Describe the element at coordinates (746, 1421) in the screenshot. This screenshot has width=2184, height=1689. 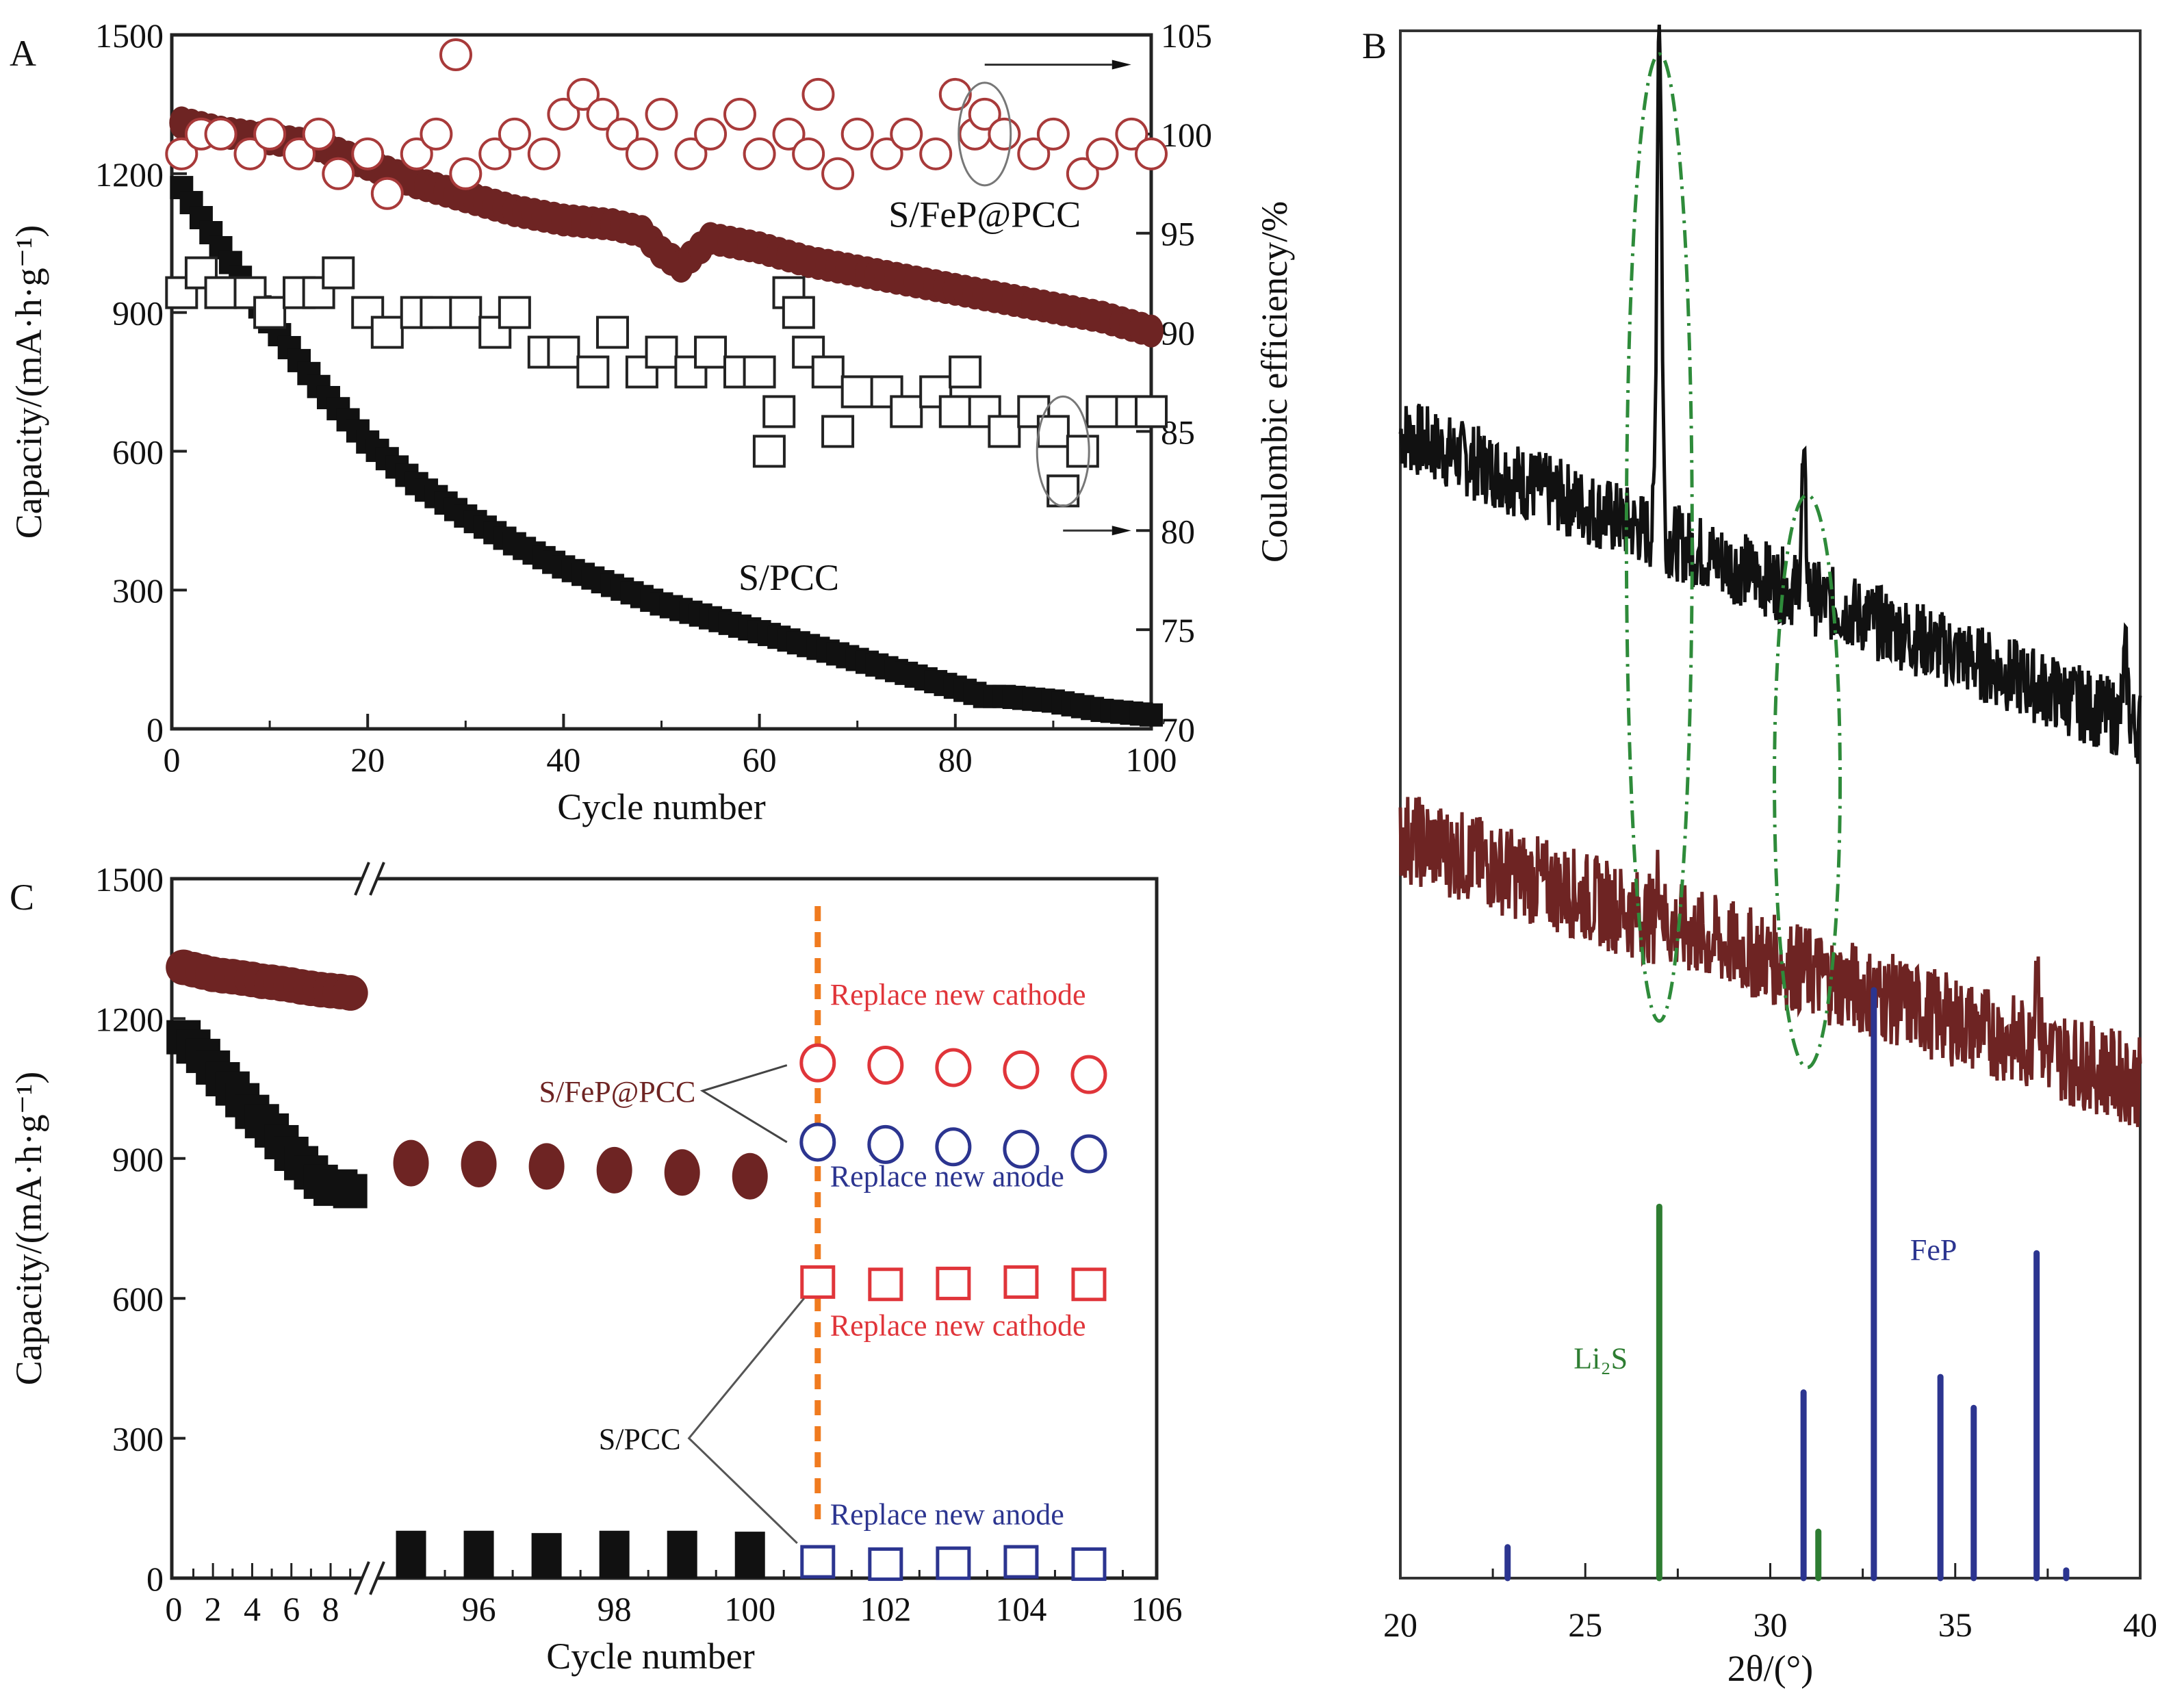
I see `annotation-arrow` at that location.